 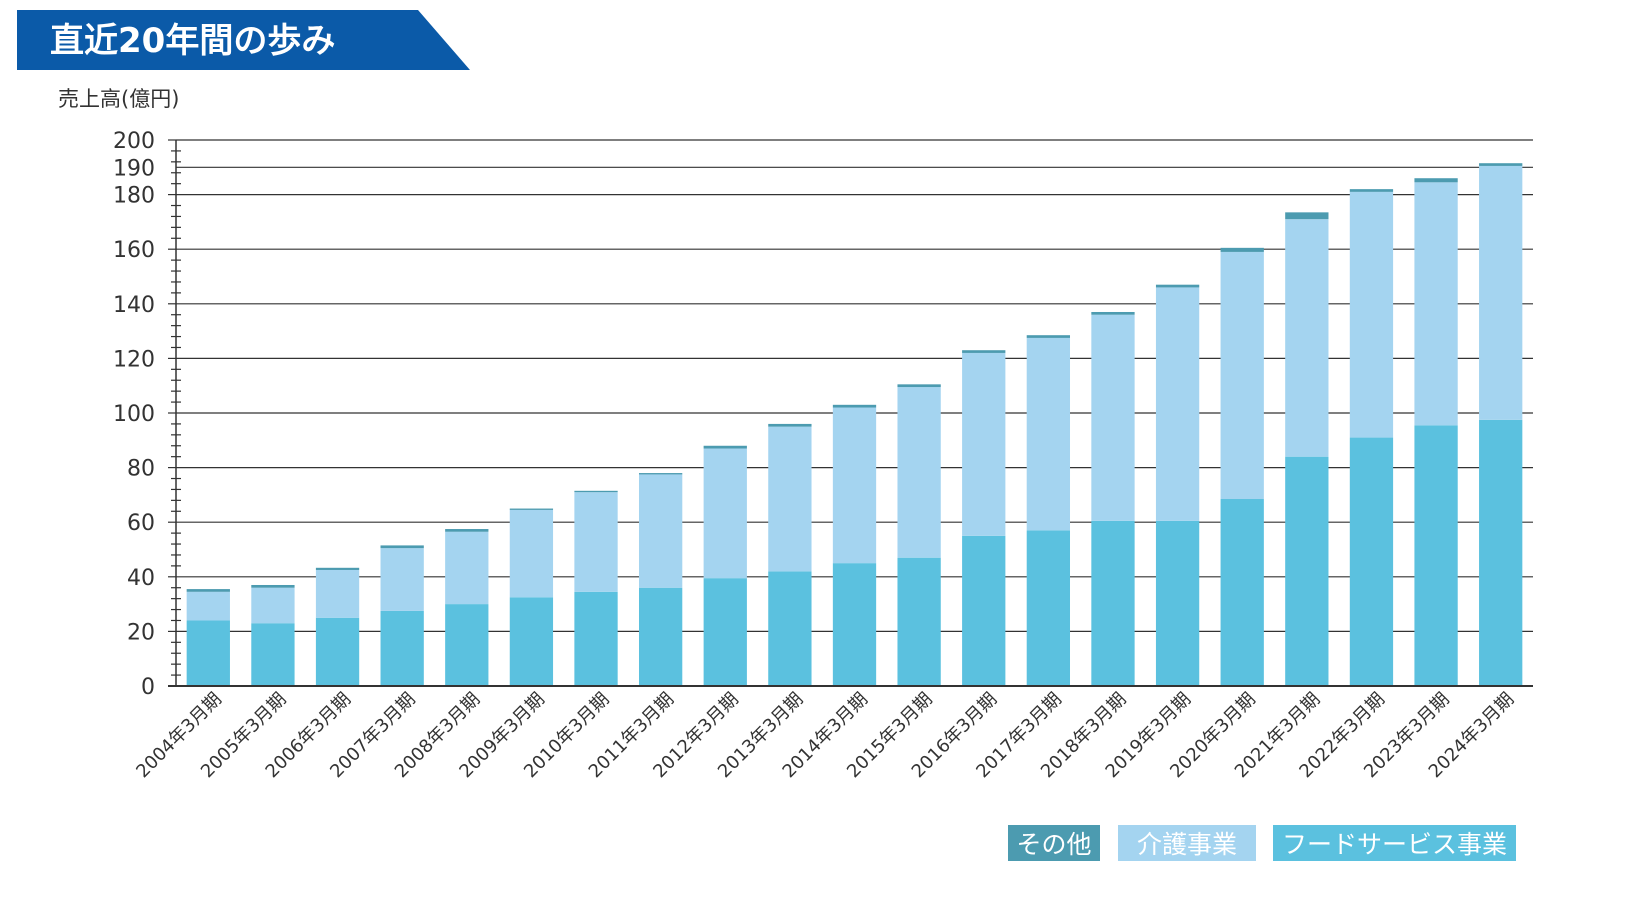 I want to click on y-tick-label: 160, so click(x=134, y=250).